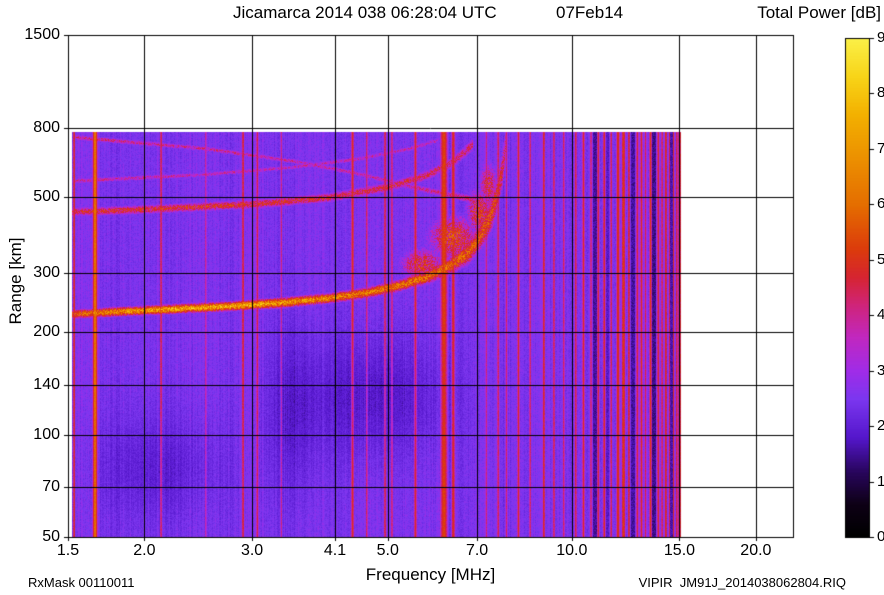 The height and width of the screenshot is (595, 884). What do you see at coordinates (880, 315) in the screenshot?
I see `colorbar-tick-label: 40` at bounding box center [880, 315].